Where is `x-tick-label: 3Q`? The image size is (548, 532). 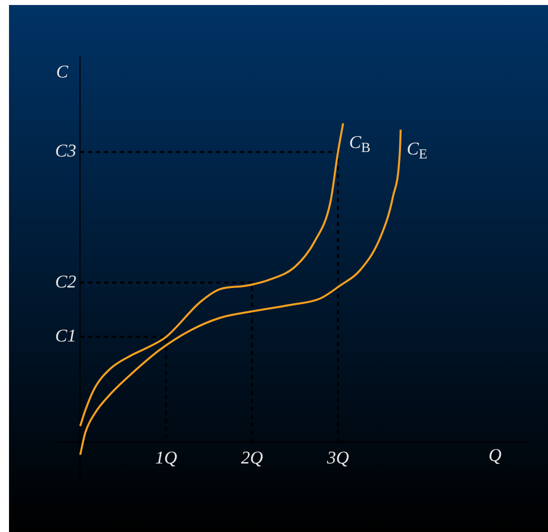 x-tick-label: 3Q is located at coordinates (337, 458).